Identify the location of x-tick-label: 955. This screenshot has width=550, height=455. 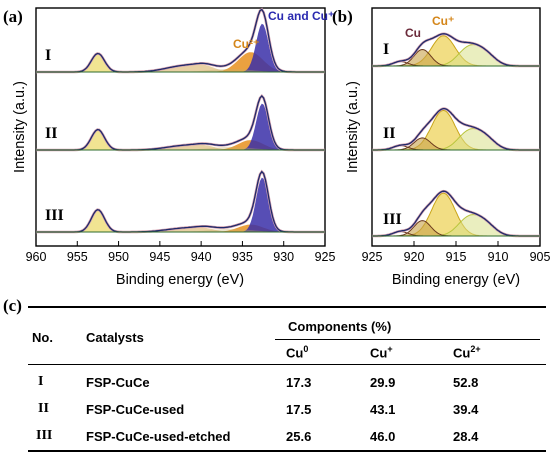
(77, 257).